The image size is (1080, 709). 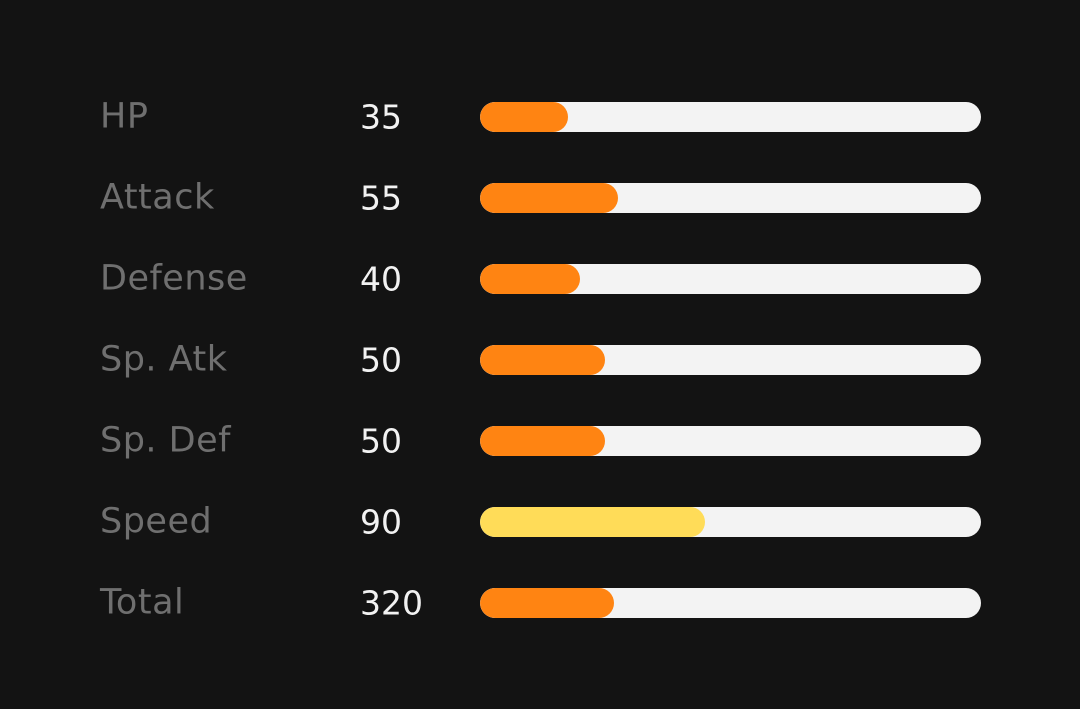 I want to click on stat-label: Total, so click(x=142, y=602).